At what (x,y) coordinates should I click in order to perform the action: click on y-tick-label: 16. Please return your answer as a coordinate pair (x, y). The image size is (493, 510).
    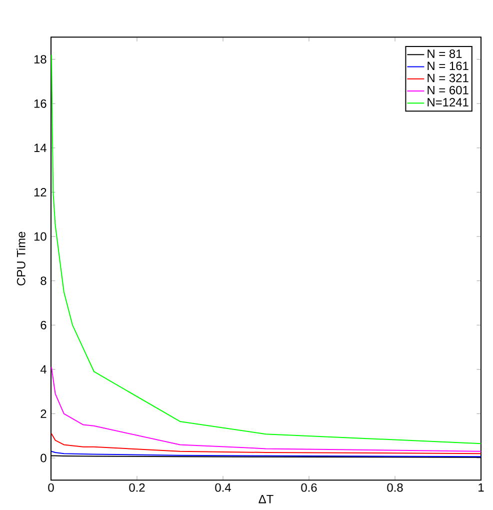
    Looking at the image, I should click on (40, 103).